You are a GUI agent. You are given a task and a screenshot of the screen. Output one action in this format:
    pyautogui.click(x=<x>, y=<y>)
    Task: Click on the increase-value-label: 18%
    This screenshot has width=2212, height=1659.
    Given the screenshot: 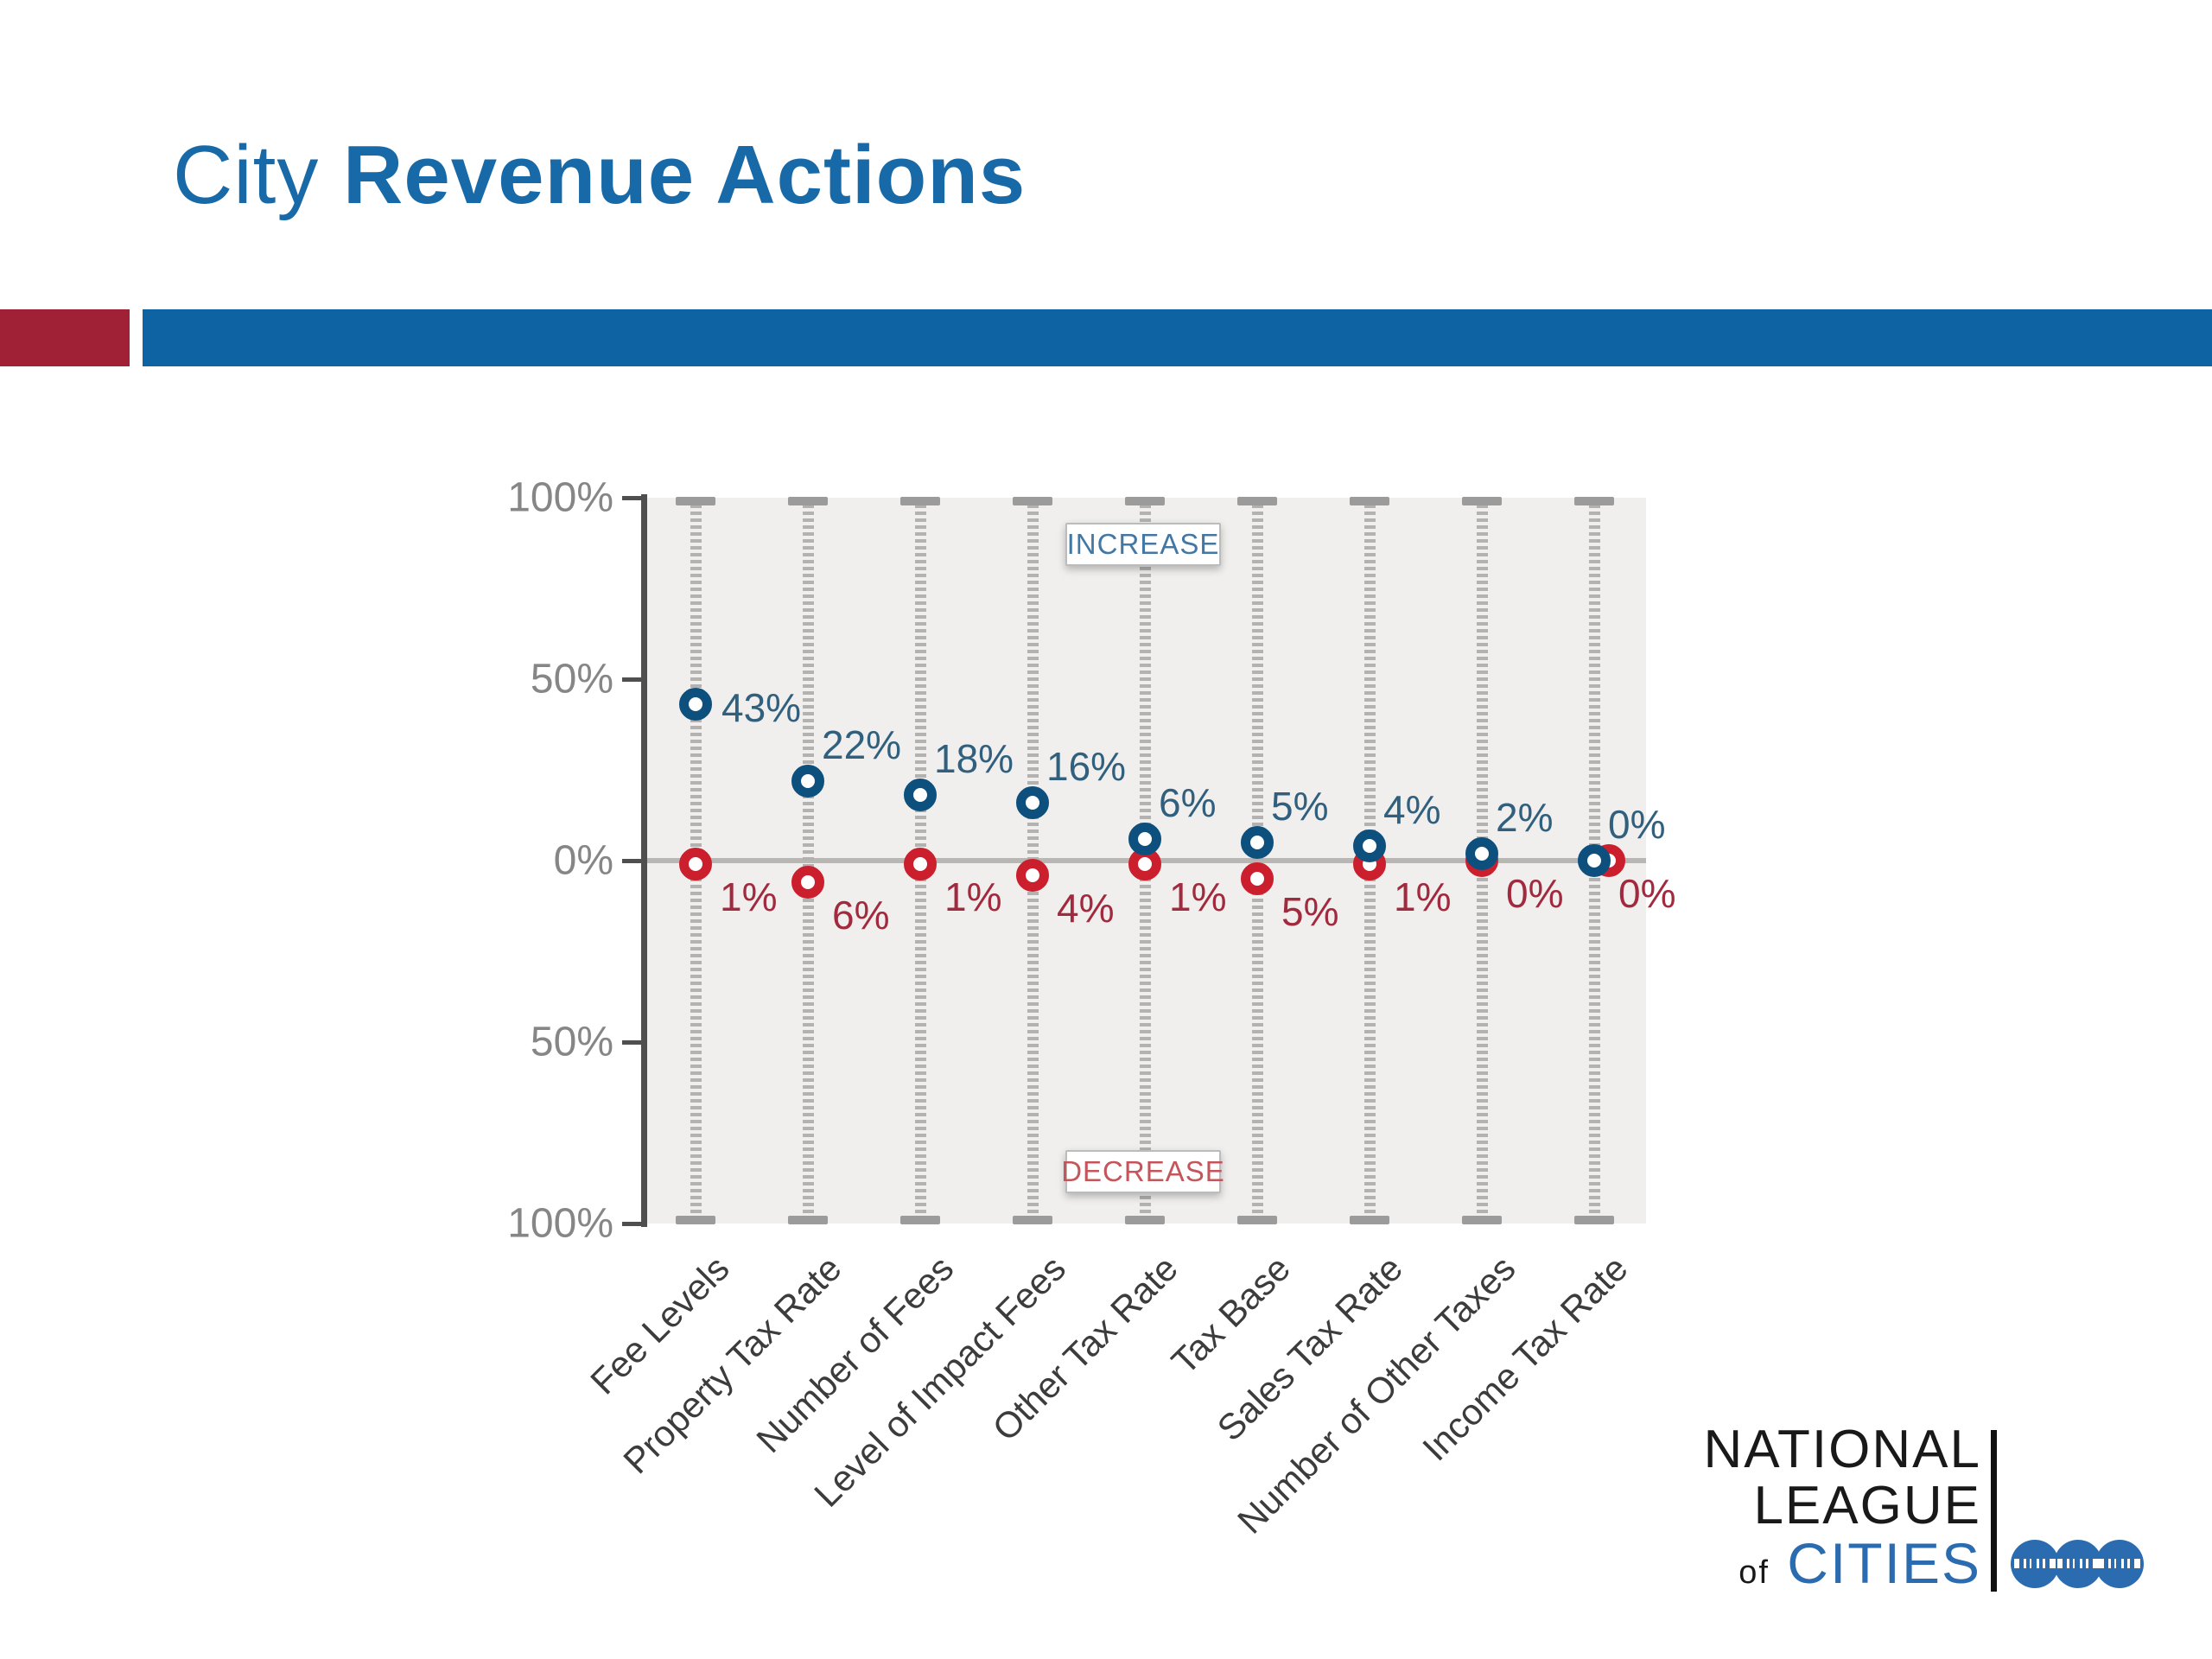 What is the action you would take?
    pyautogui.click(x=974, y=759)
    